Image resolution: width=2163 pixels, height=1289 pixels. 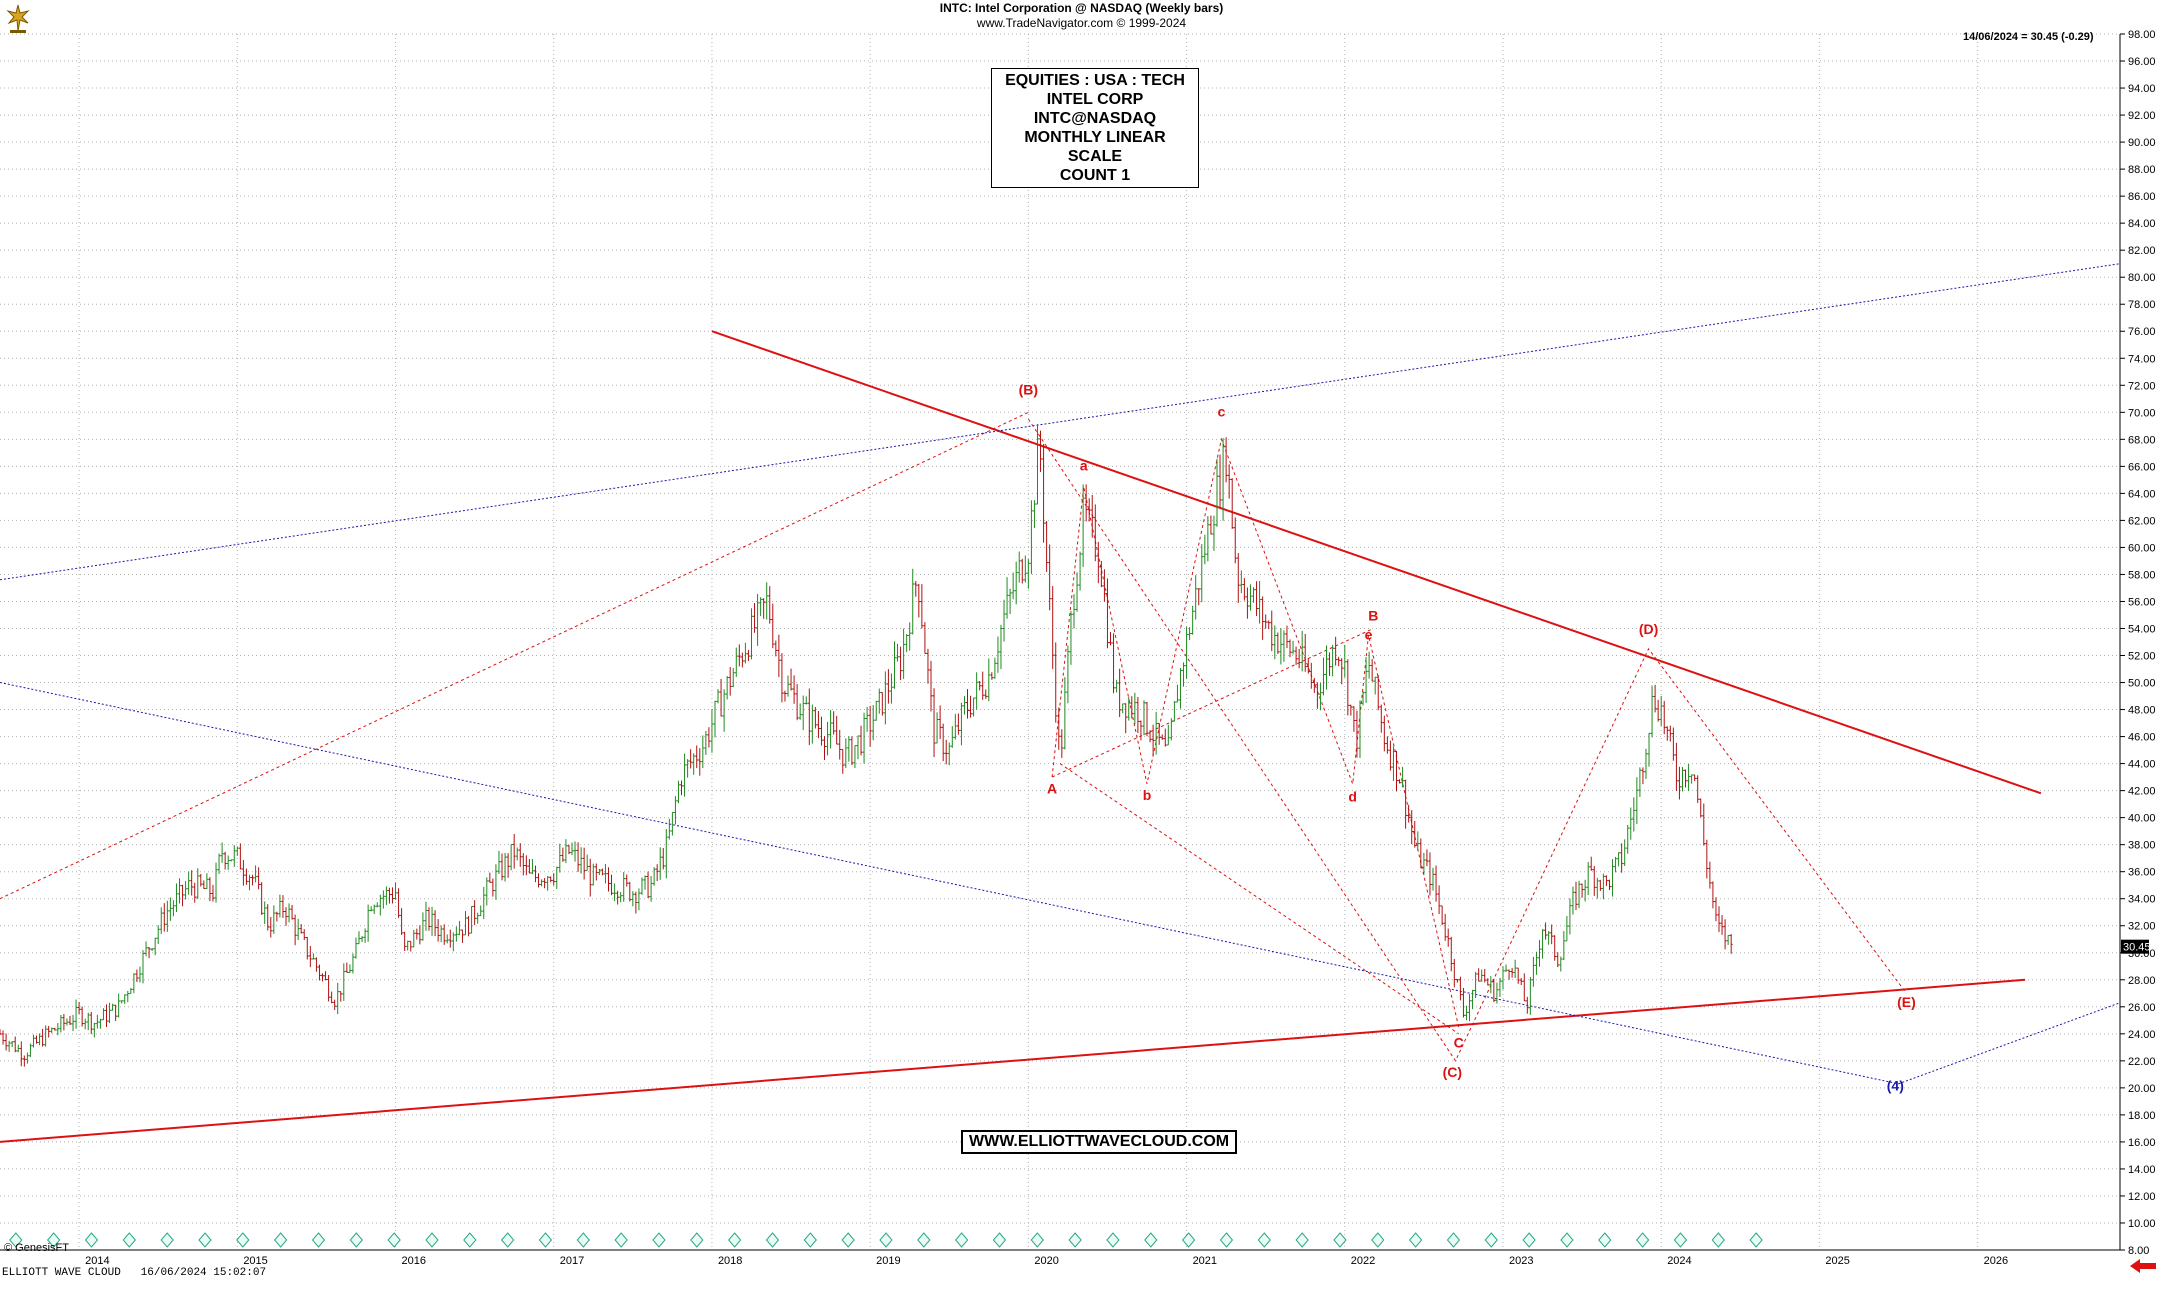 I want to click on y-tick-label: 86.00, so click(x=2142, y=197).